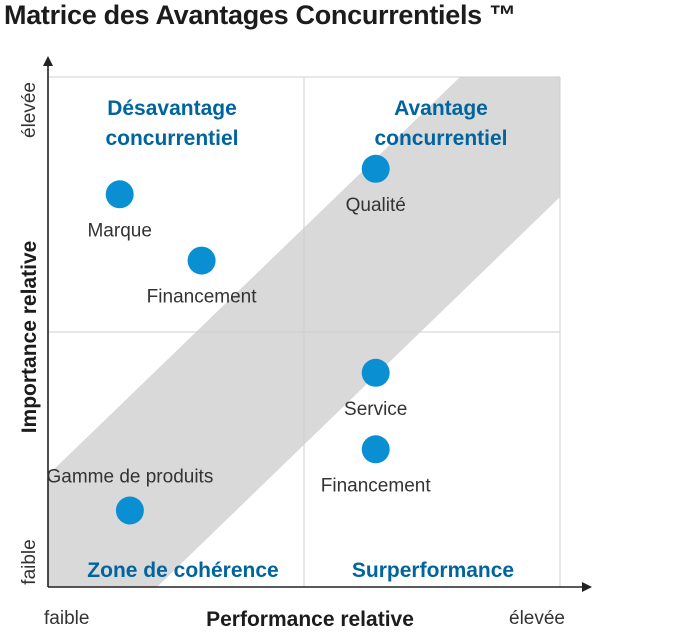 This screenshot has width=690, height=642. Describe the element at coordinates (260, 15) in the screenshot. I see `page-title: Matrice des Avantages Concurrentiels ™` at that location.